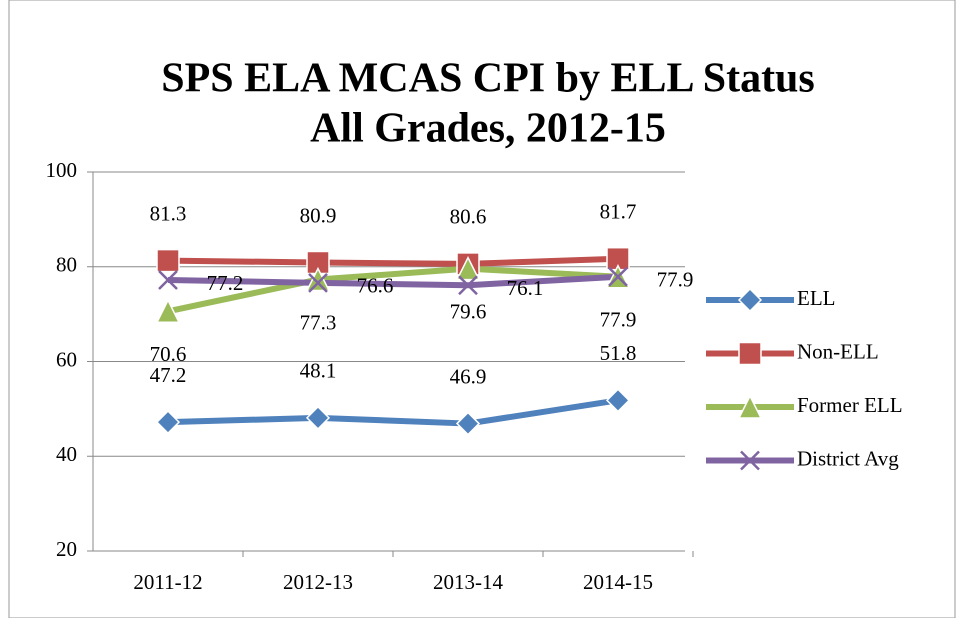 The width and height of the screenshot is (956, 618). I want to click on legend-label: Non-ELL, so click(838, 351).